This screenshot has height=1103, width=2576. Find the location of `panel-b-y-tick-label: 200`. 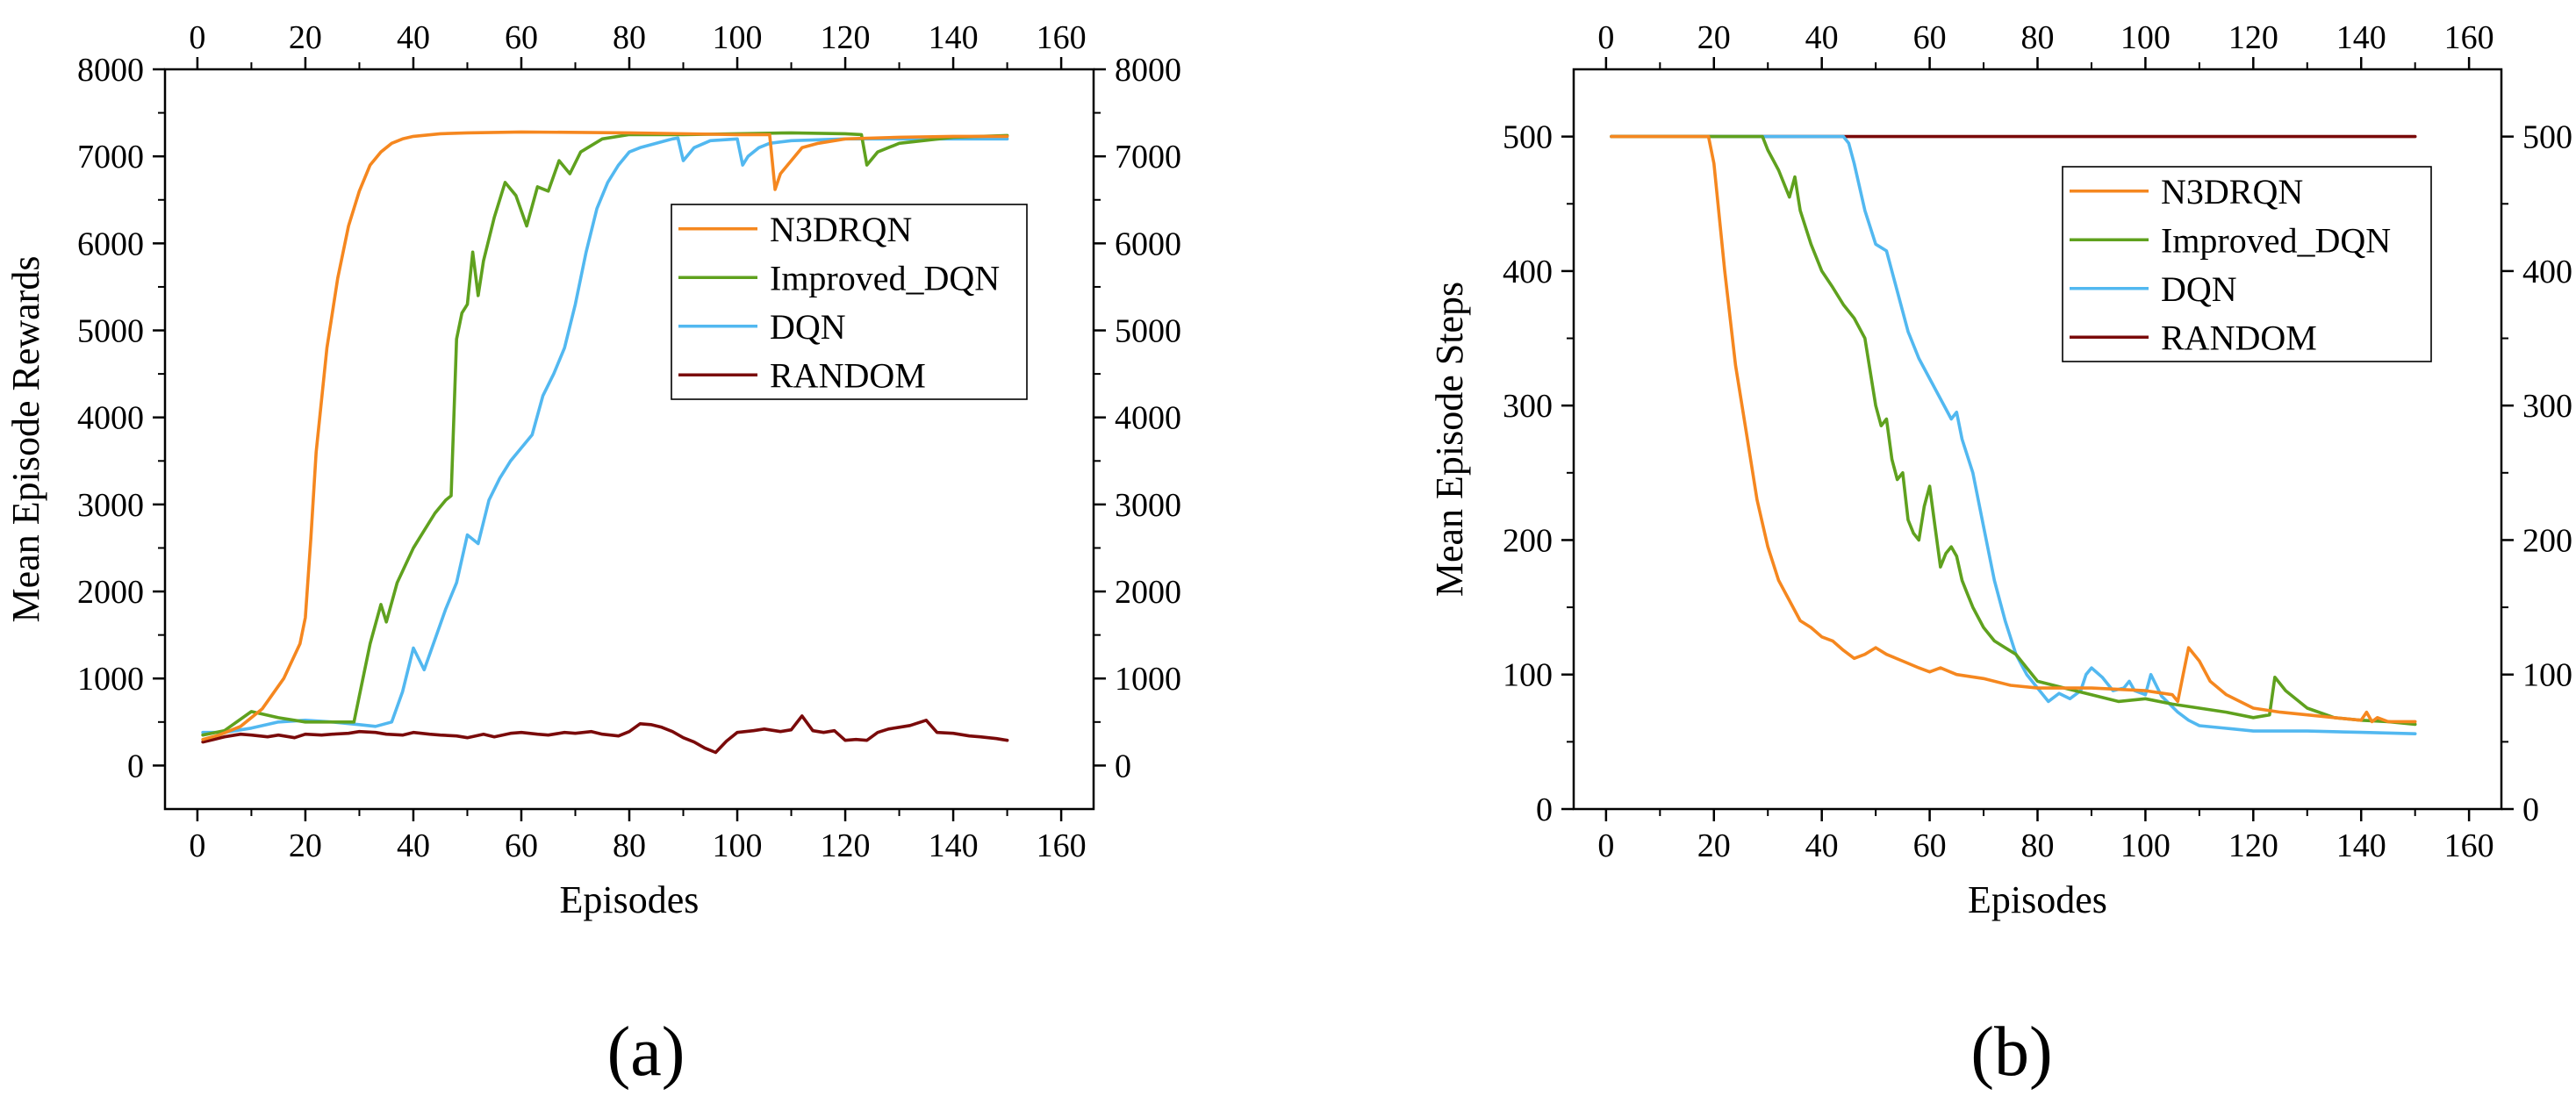

panel-b-y-tick-label: 200 is located at coordinates (1528, 540).